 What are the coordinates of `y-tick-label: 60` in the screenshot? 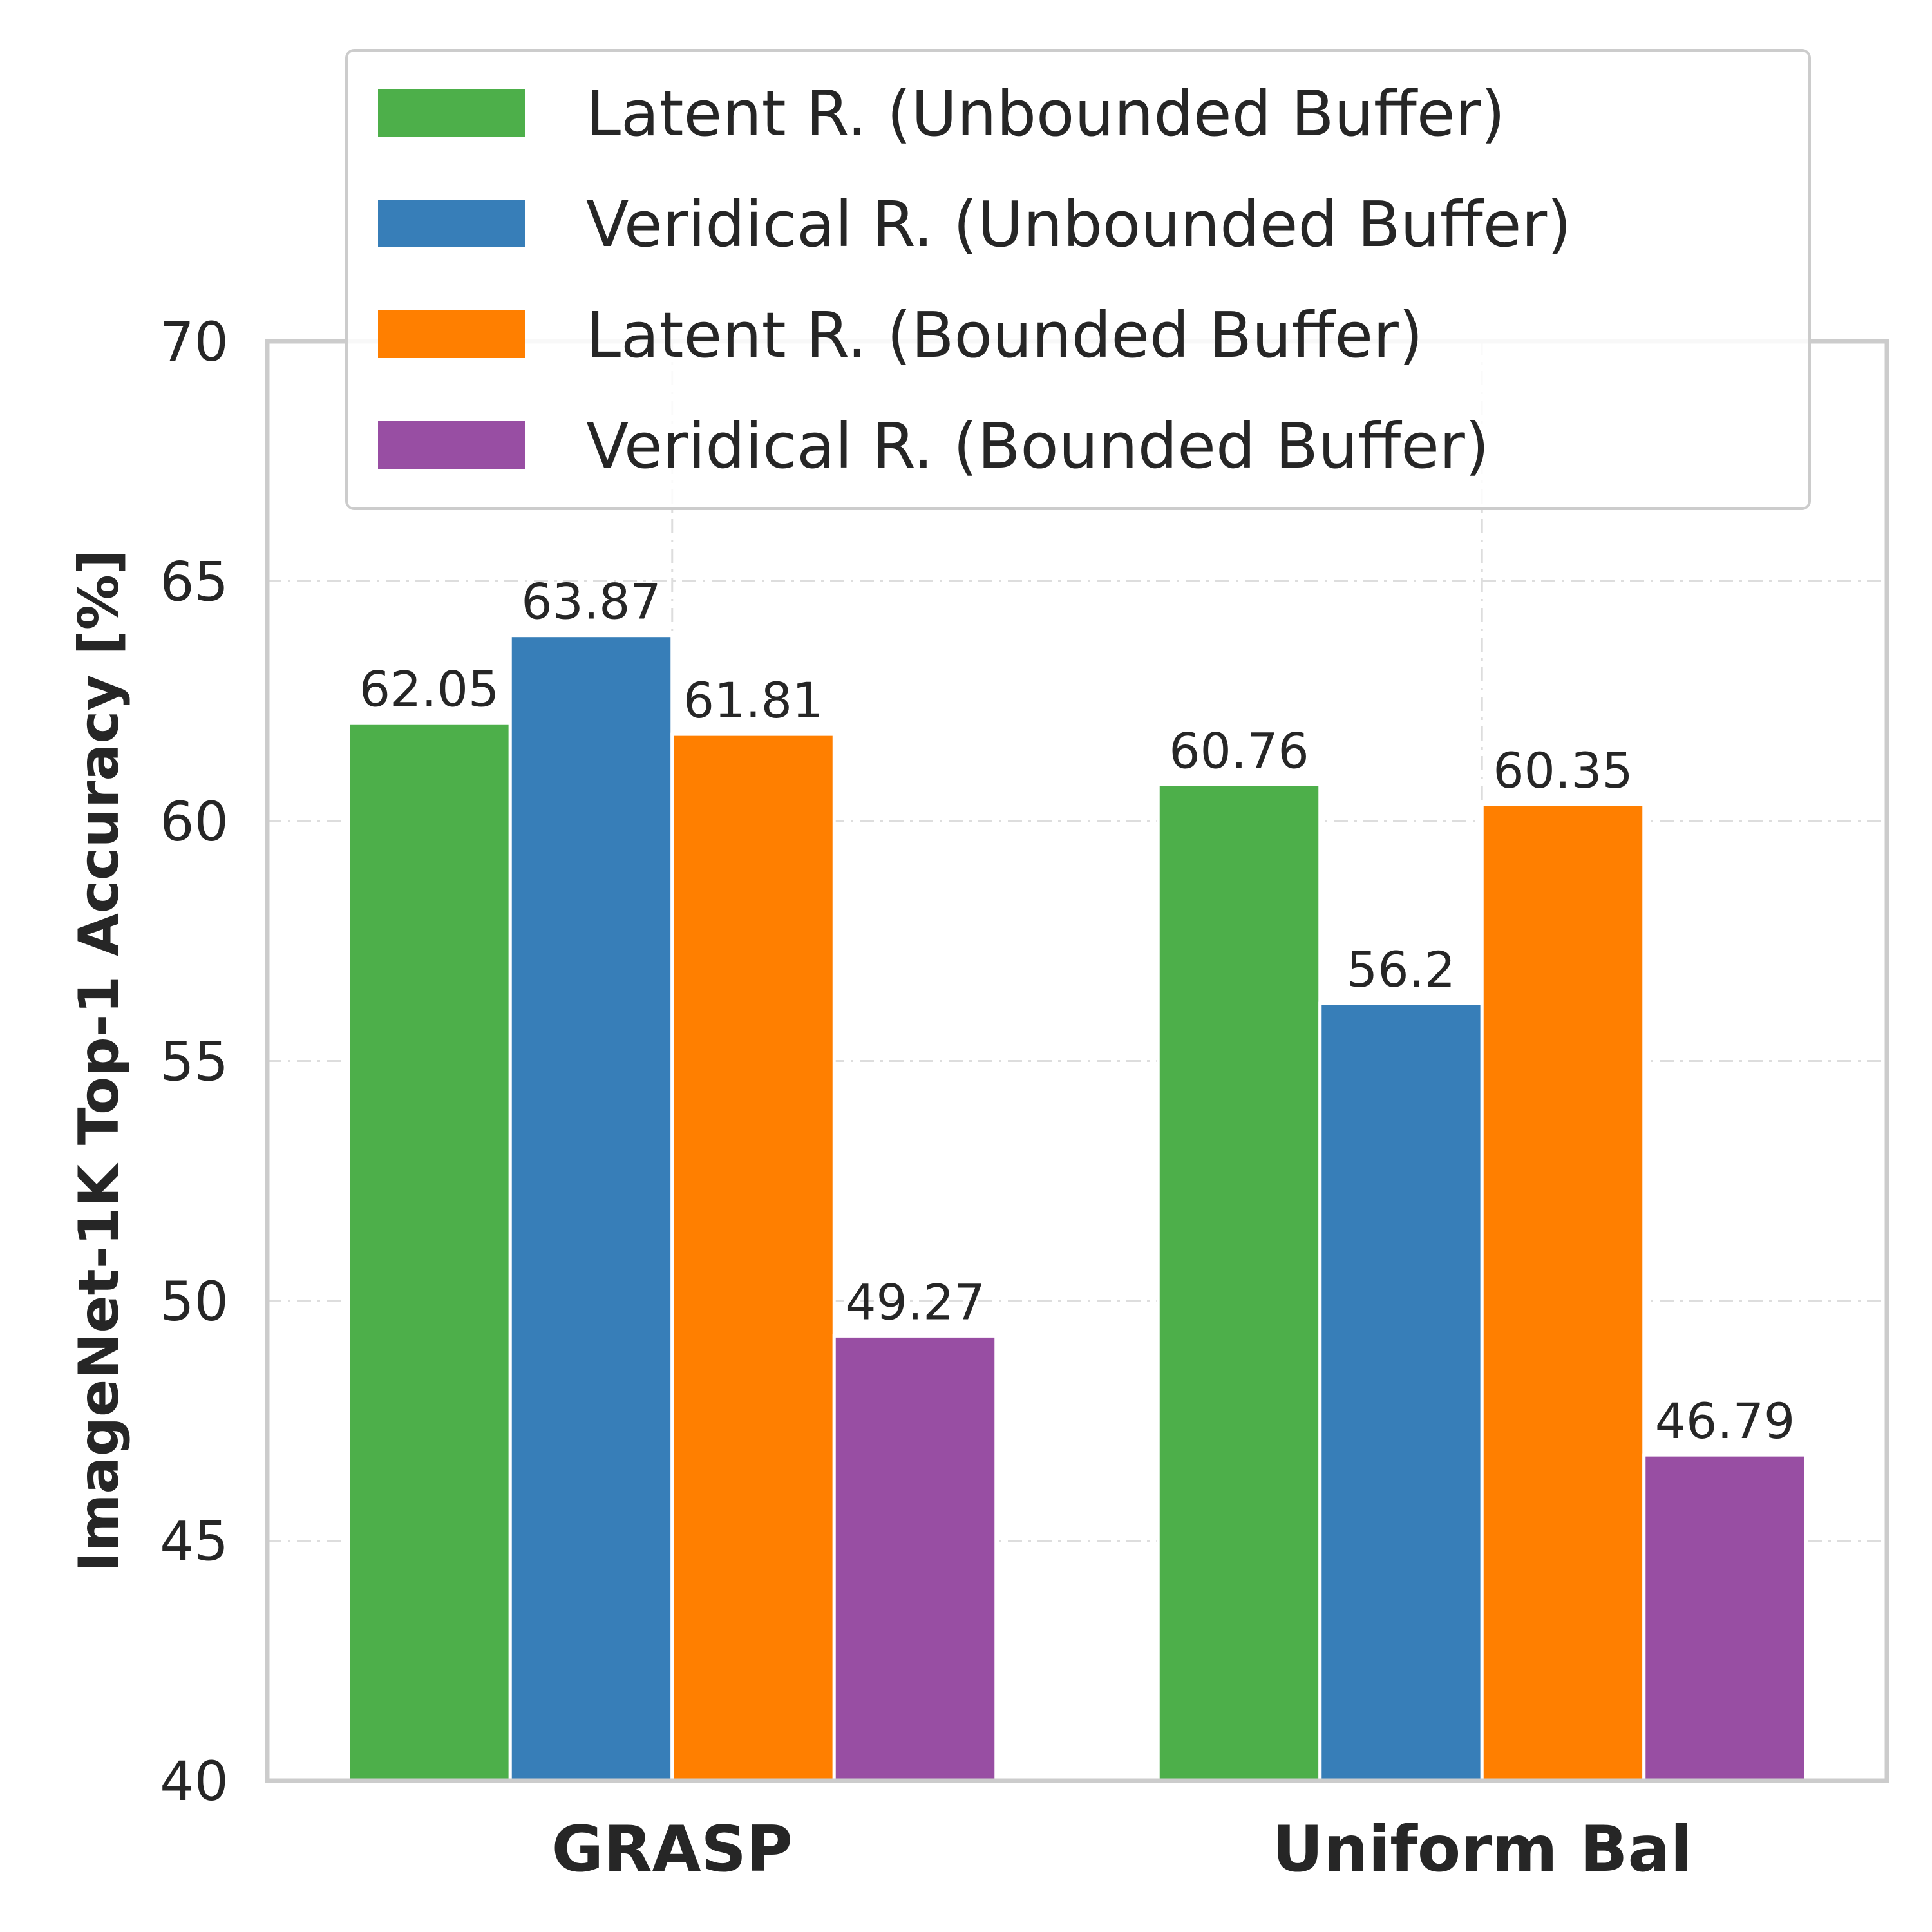 It's located at (194, 821).